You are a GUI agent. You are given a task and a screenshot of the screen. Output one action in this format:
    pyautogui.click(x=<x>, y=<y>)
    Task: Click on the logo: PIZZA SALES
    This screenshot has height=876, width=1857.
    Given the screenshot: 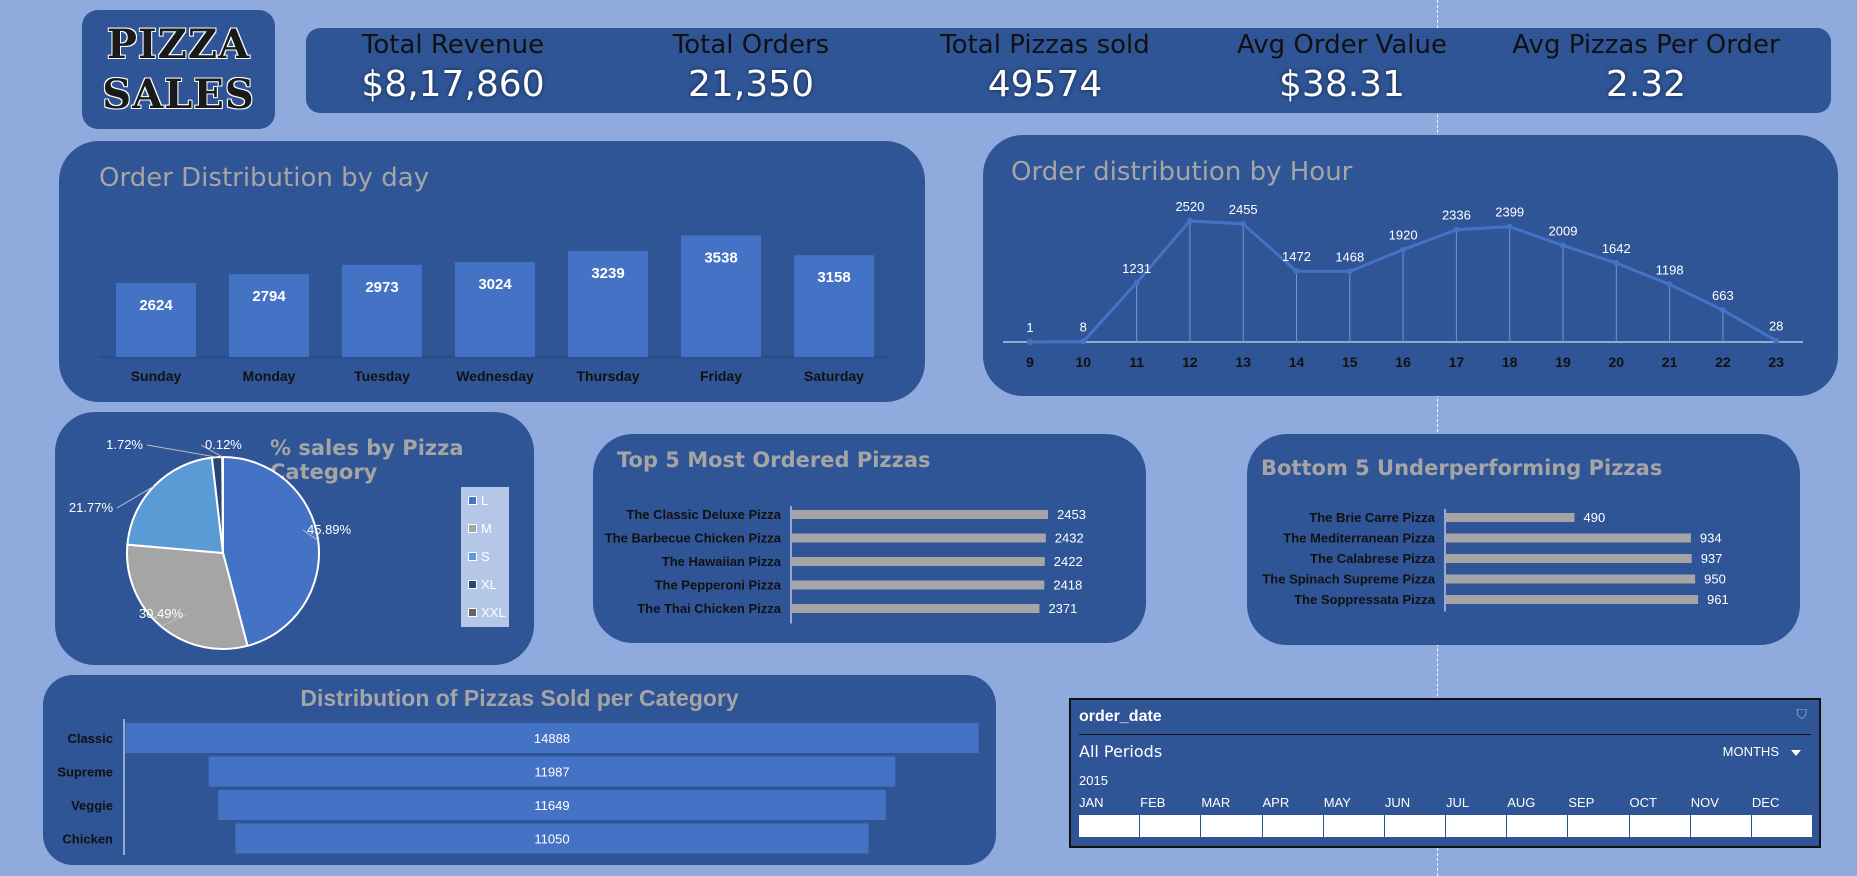 What is the action you would take?
    pyautogui.click(x=178, y=69)
    